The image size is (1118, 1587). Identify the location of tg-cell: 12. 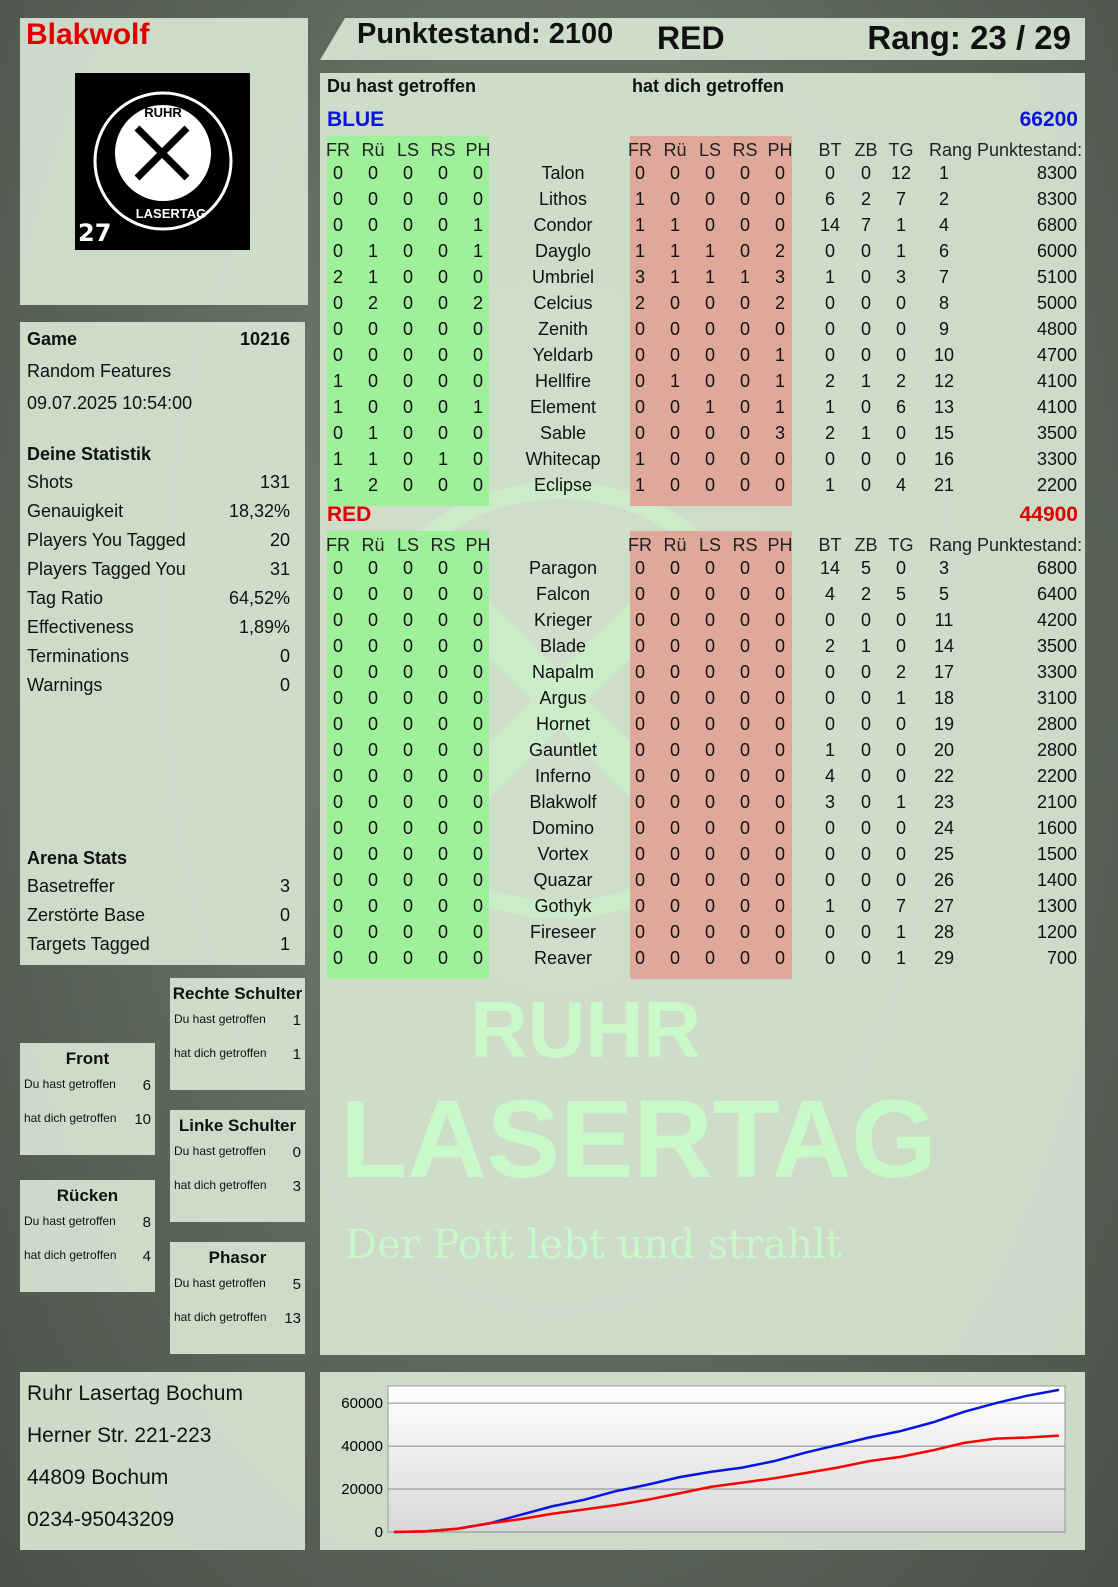
(901, 173).